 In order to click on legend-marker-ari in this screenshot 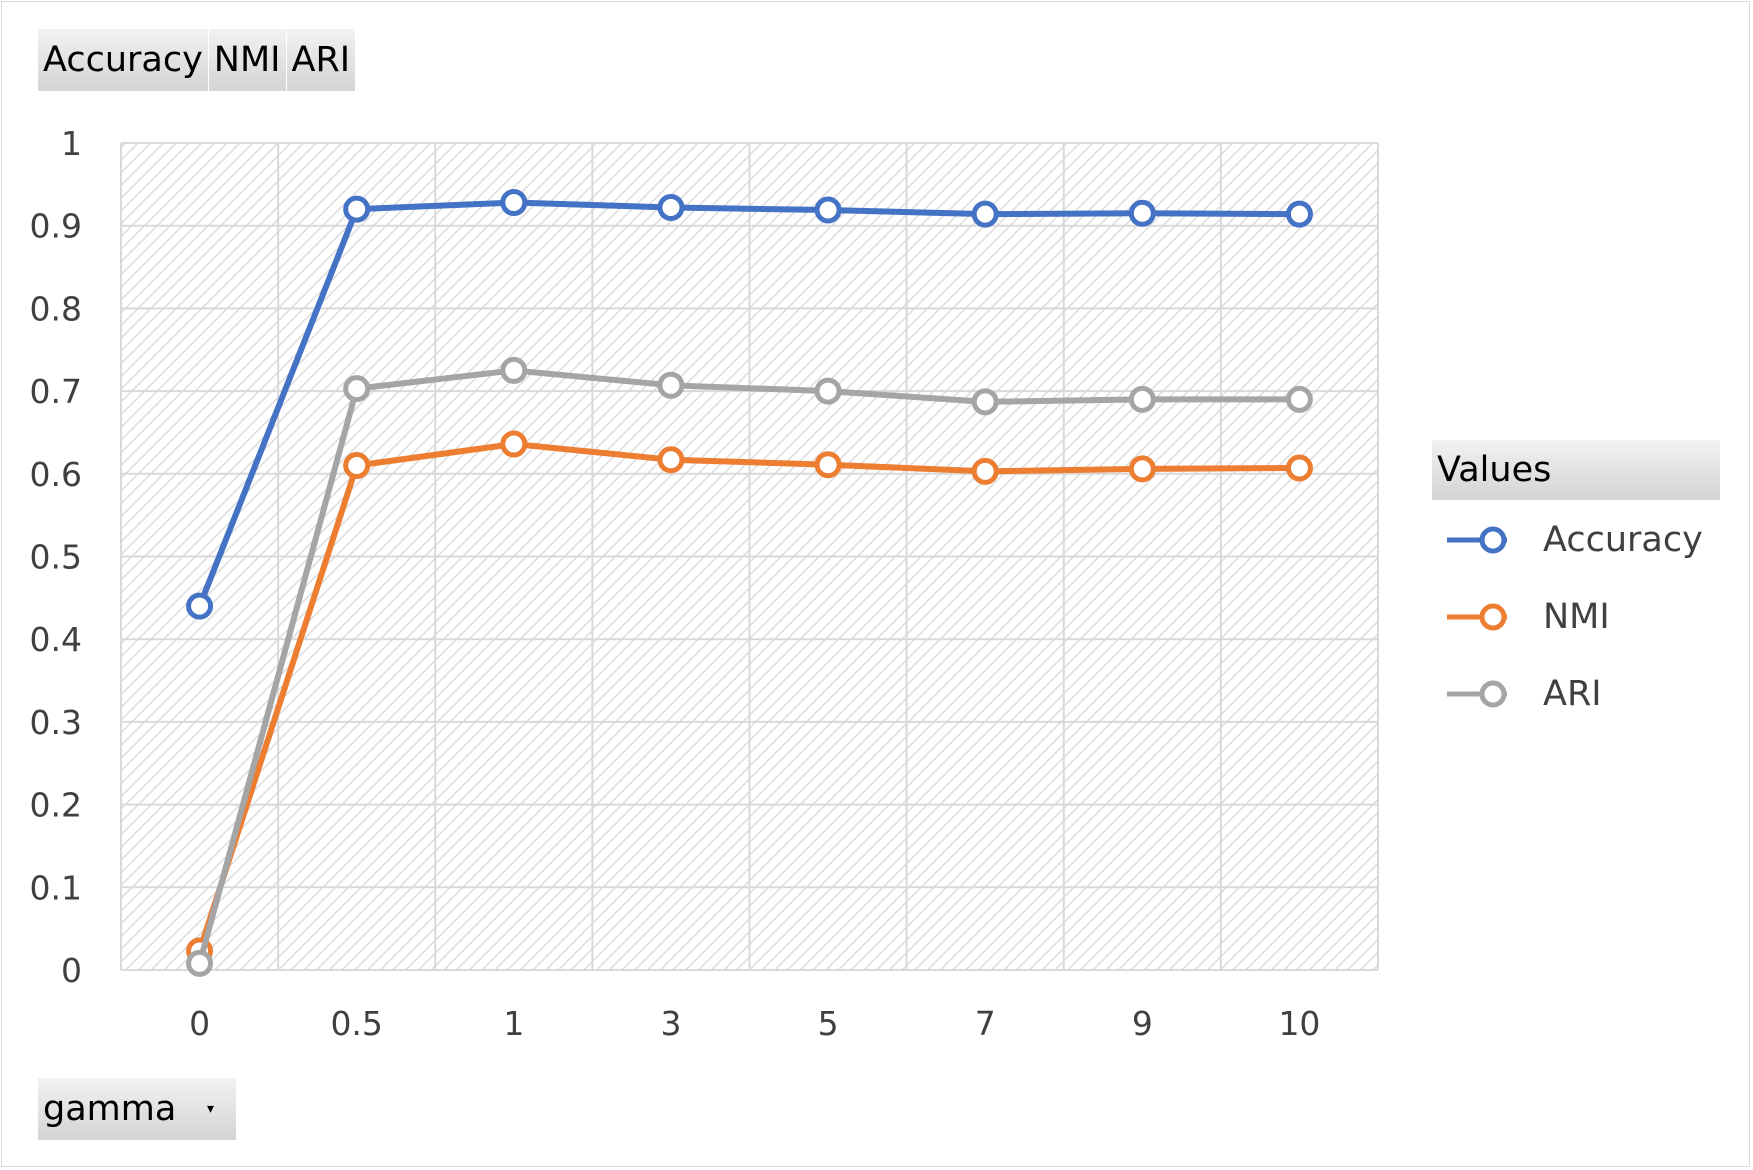, I will do `click(1477, 694)`.